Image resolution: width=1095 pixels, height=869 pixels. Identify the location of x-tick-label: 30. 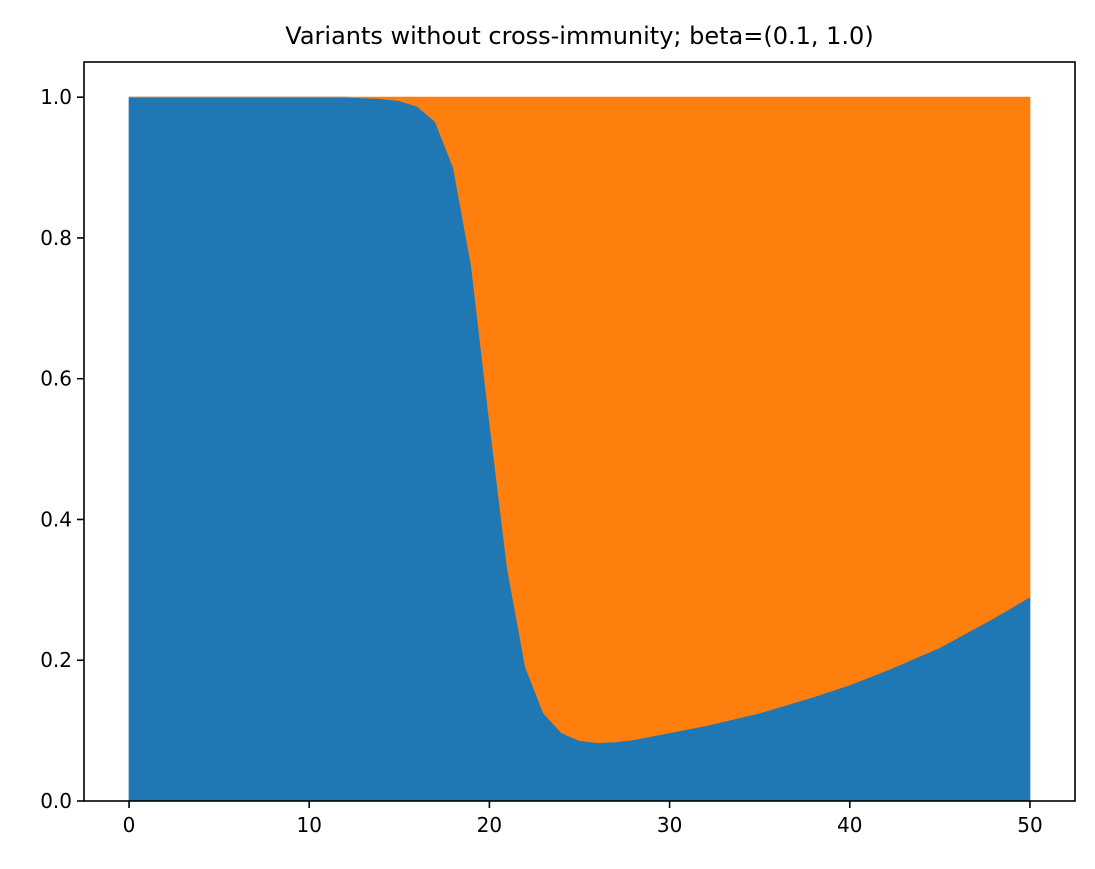
(669, 825).